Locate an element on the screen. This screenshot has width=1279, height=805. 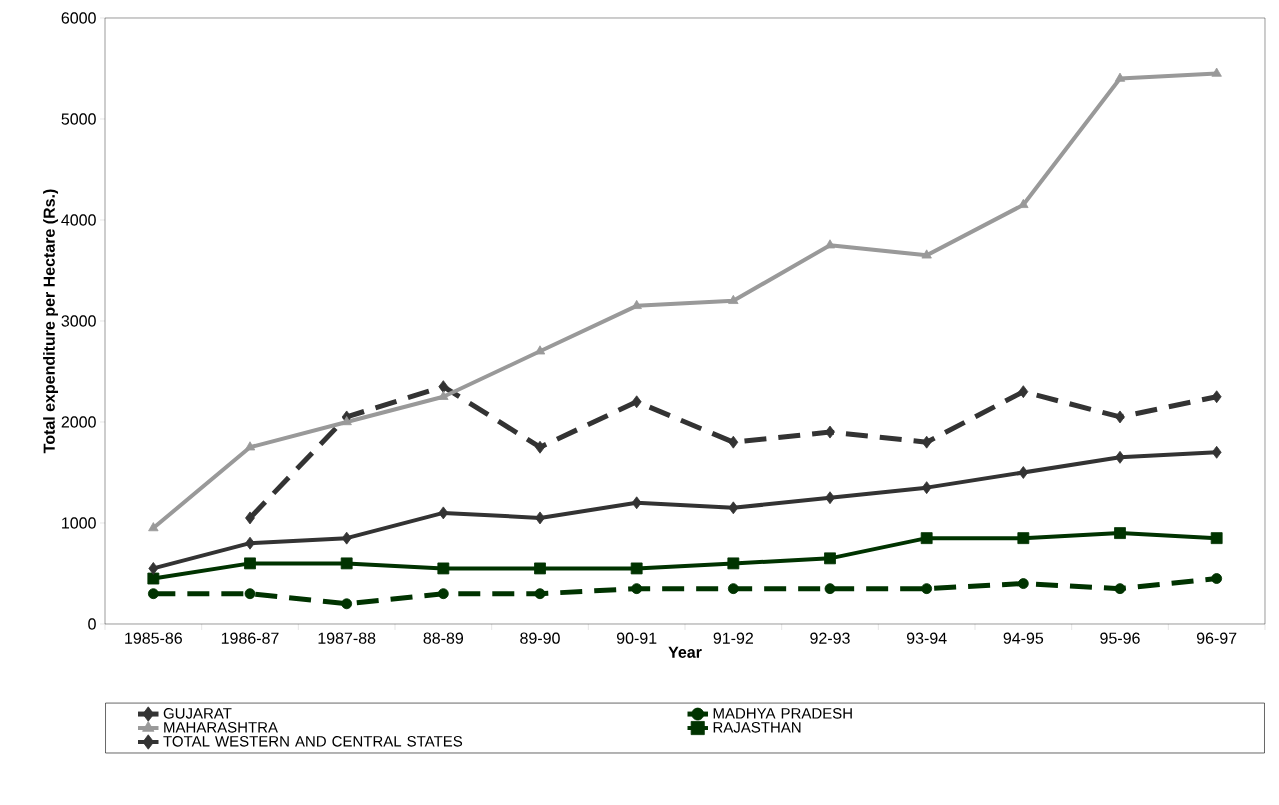
y-tick-label: 5000 is located at coordinates (78, 119).